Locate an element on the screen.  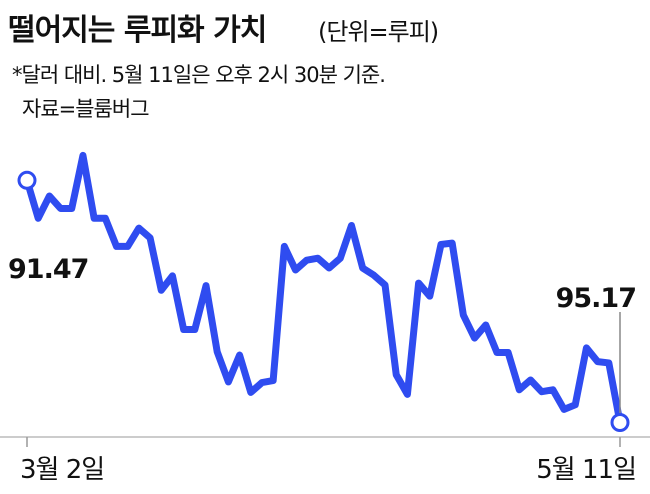
value-label: 91.47 is located at coordinates (48, 269).